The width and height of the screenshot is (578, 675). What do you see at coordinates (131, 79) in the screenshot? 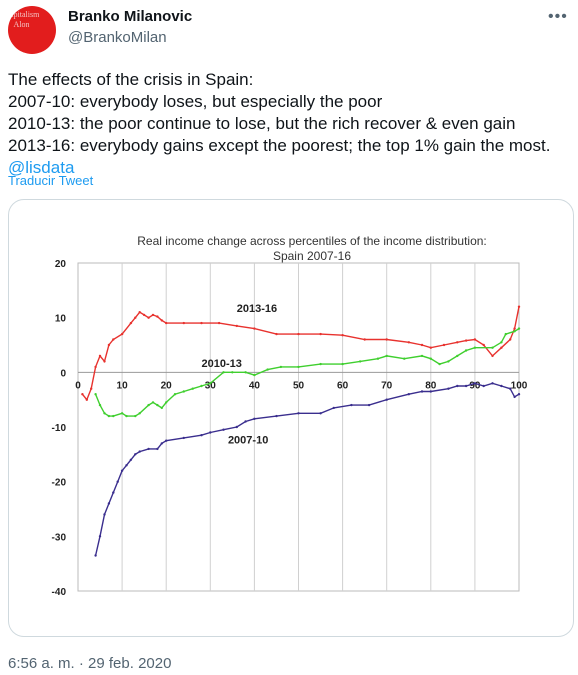
I see `tweet-line: The effects of the crisis in Spain:` at bounding box center [131, 79].